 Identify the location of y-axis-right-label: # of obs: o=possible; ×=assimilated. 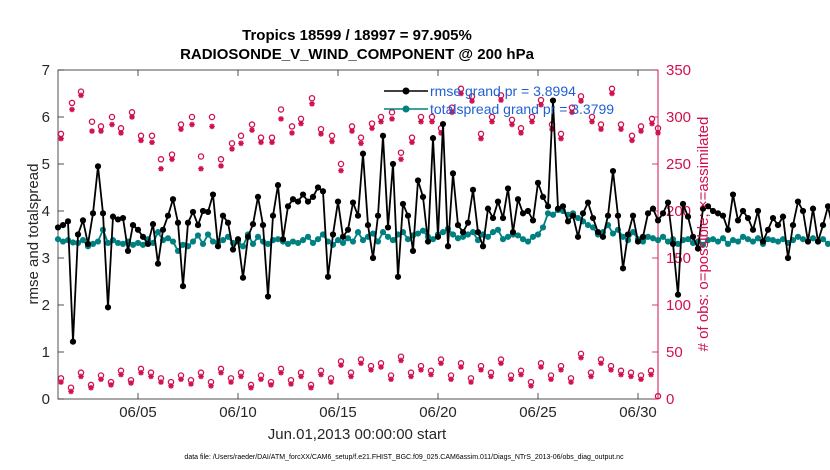
(703, 234).